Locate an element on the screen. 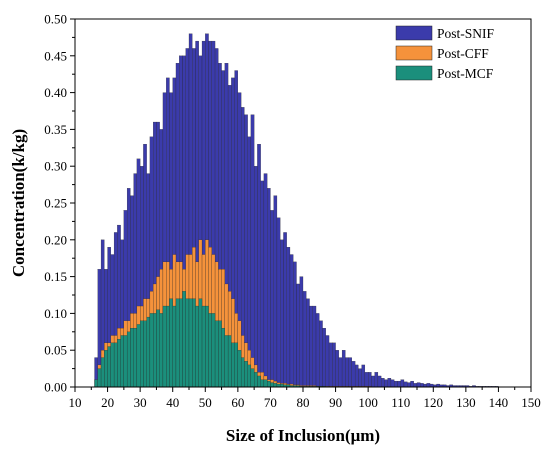  x-axis-label: Size of Inclusion(μm) is located at coordinates (303, 435).